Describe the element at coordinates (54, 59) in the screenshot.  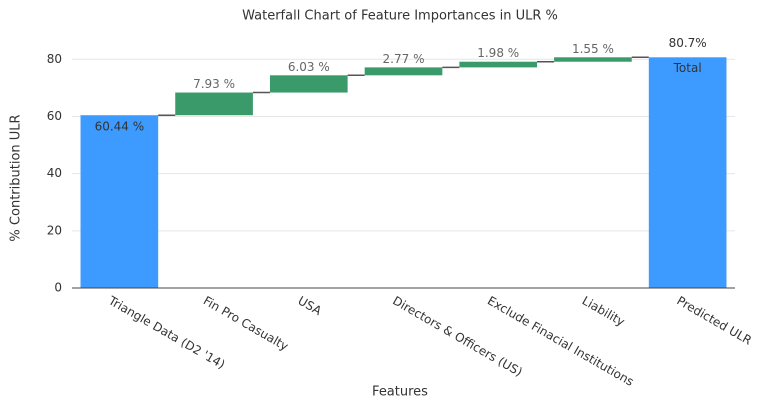
I see `y-tick-label: 80` at that location.